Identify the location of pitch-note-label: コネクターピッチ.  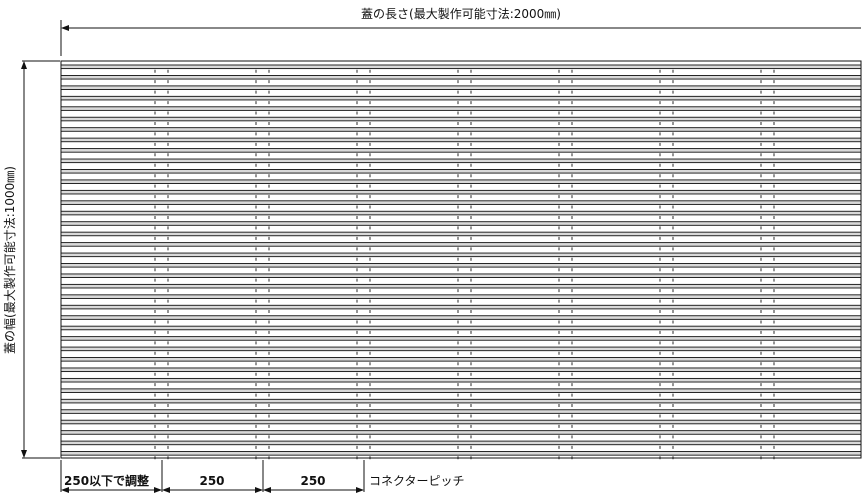
(417, 481).